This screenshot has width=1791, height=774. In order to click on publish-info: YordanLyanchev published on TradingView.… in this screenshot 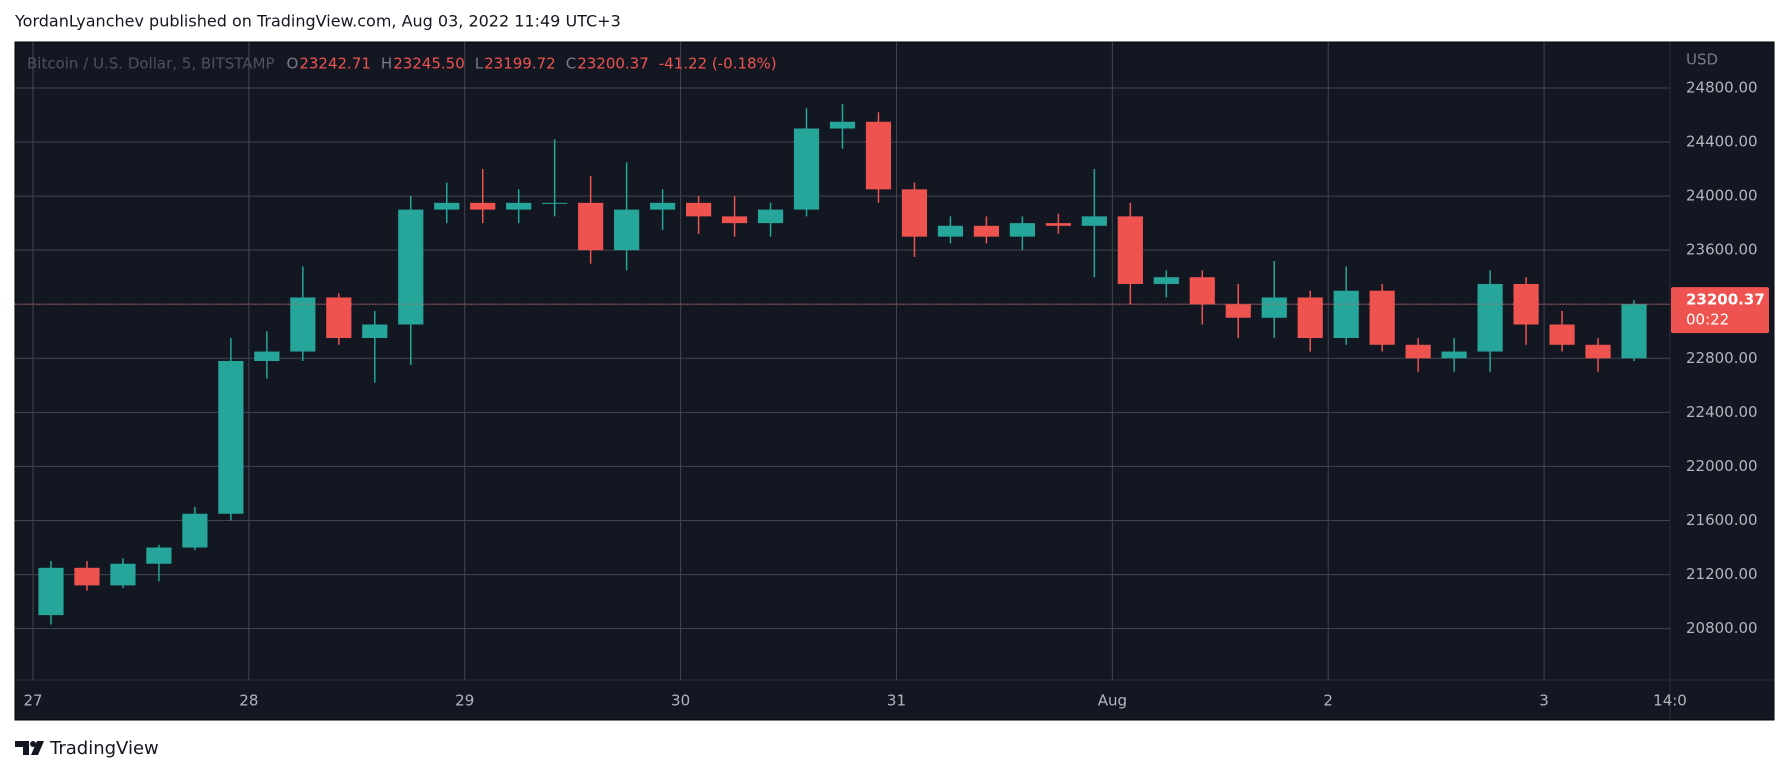, I will do `click(317, 21)`.